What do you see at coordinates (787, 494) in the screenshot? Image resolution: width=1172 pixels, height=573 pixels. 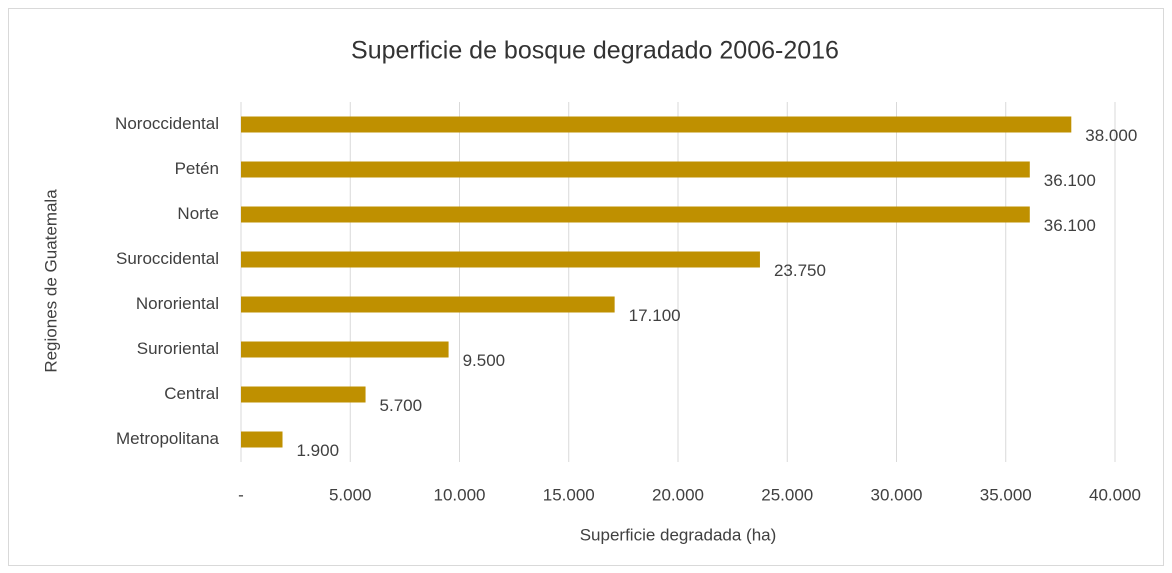 I see `x-tick-label: 25.000` at bounding box center [787, 494].